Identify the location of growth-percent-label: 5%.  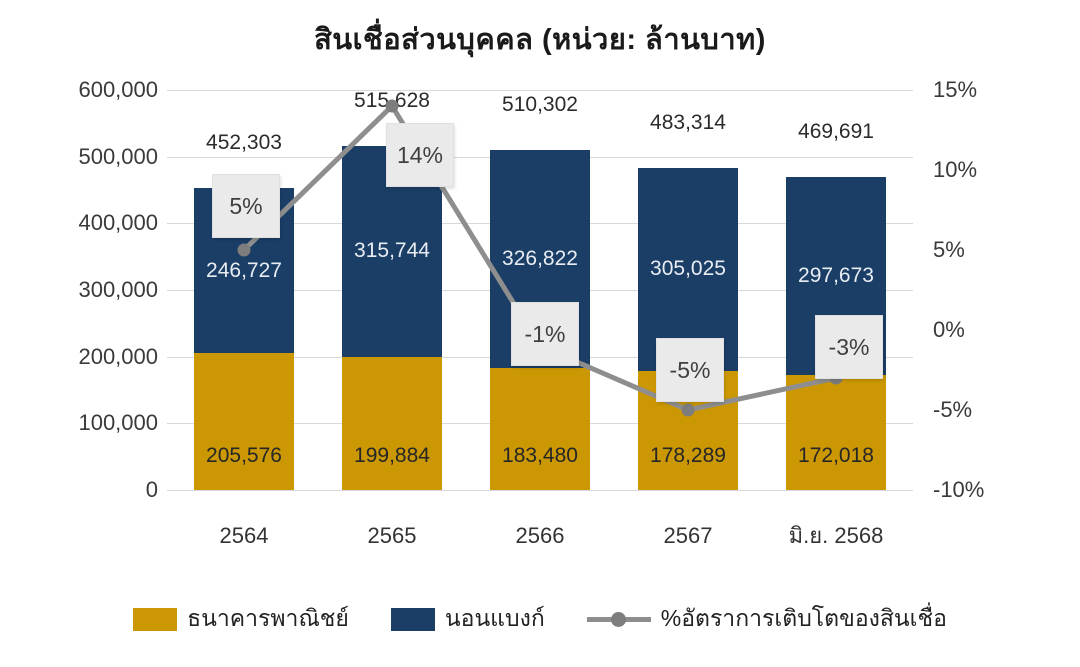
(246, 206).